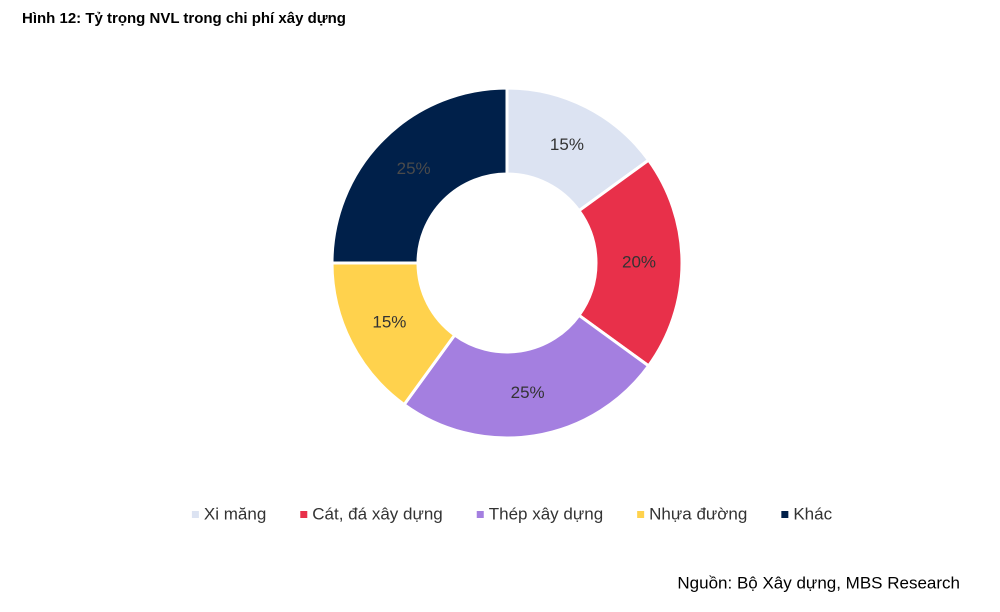 Image resolution: width=1000 pixels, height=612 pixels. Describe the element at coordinates (235, 513) in the screenshot. I see `legend-label: Xi măng` at that location.